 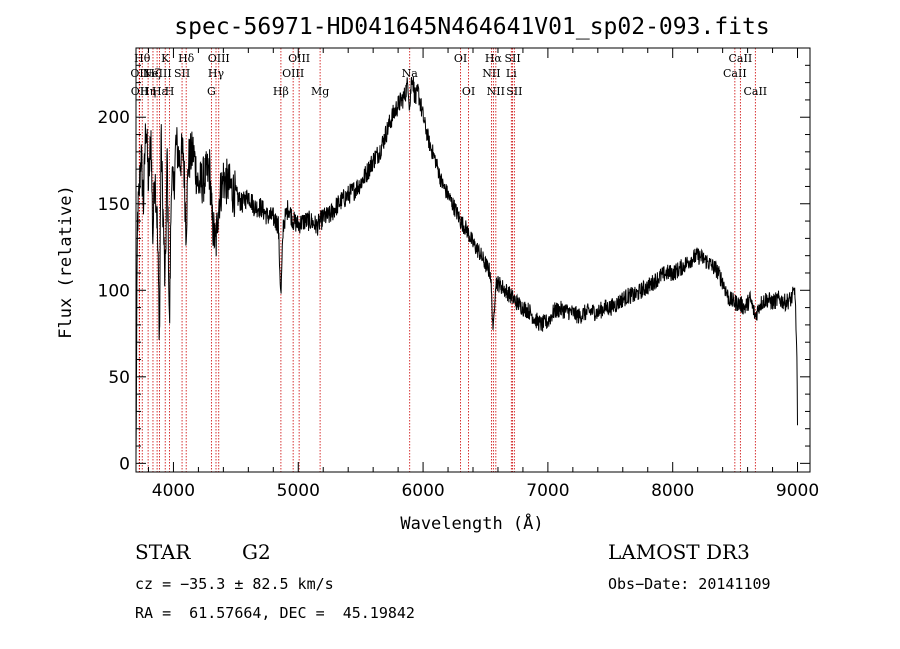 I want to click on y-tick-label: 0, so click(x=124, y=464).